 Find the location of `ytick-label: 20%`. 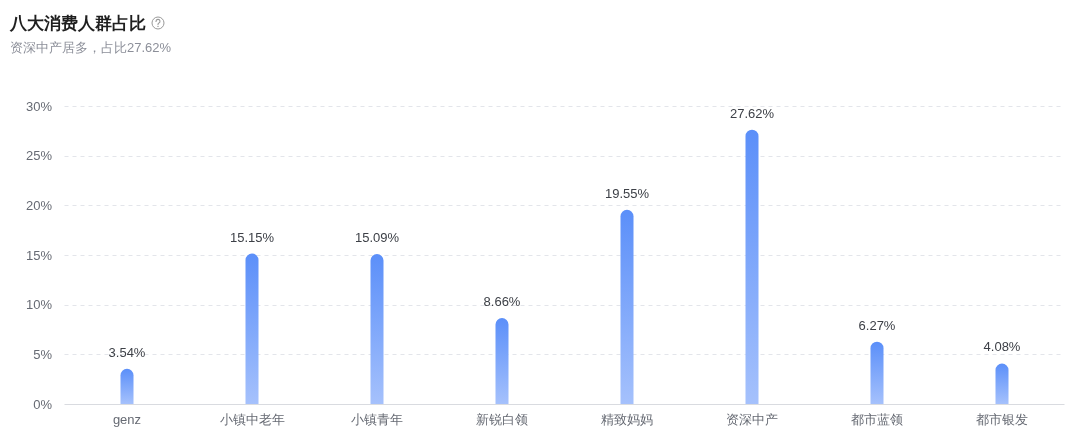

ytick-label: 20% is located at coordinates (38, 205).